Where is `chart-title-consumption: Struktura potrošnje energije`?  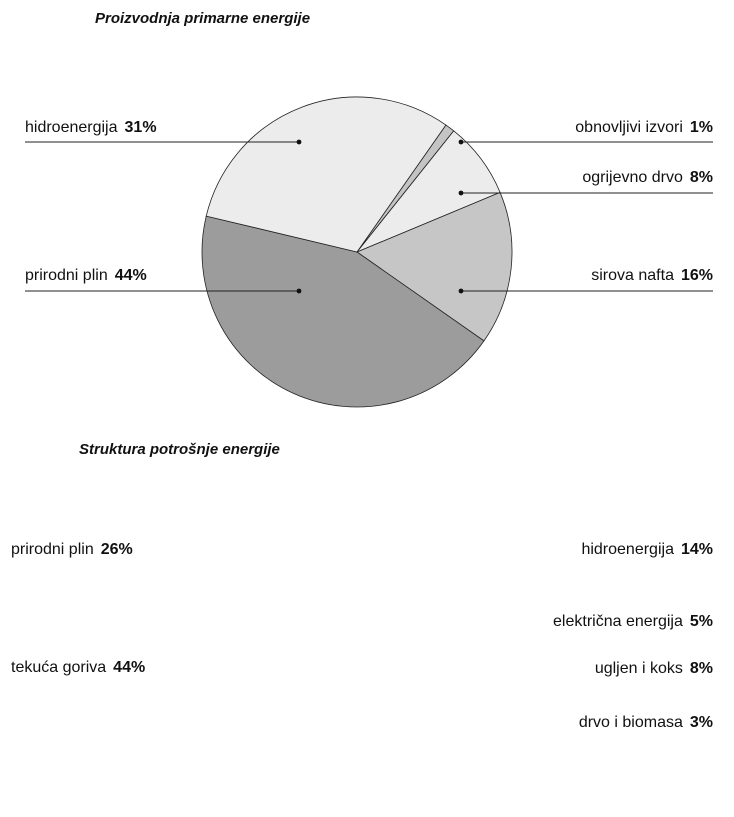 chart-title-consumption: Struktura potrošnje energije is located at coordinates (179, 449).